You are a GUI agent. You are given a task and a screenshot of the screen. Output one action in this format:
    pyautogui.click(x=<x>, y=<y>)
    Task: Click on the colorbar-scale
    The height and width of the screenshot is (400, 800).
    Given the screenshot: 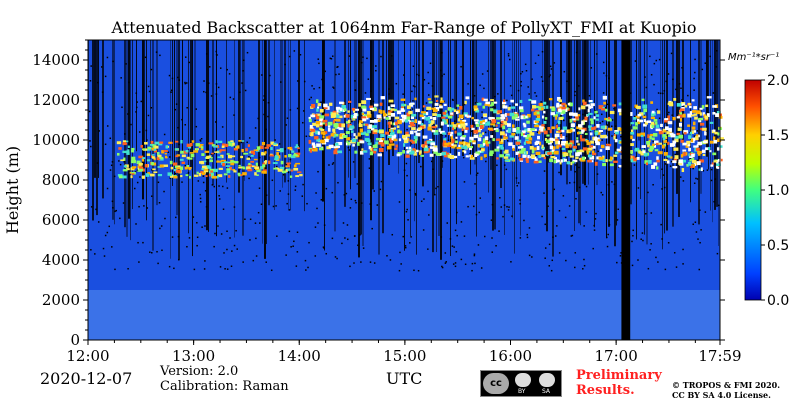 What is the action you would take?
    pyautogui.click(x=753, y=190)
    